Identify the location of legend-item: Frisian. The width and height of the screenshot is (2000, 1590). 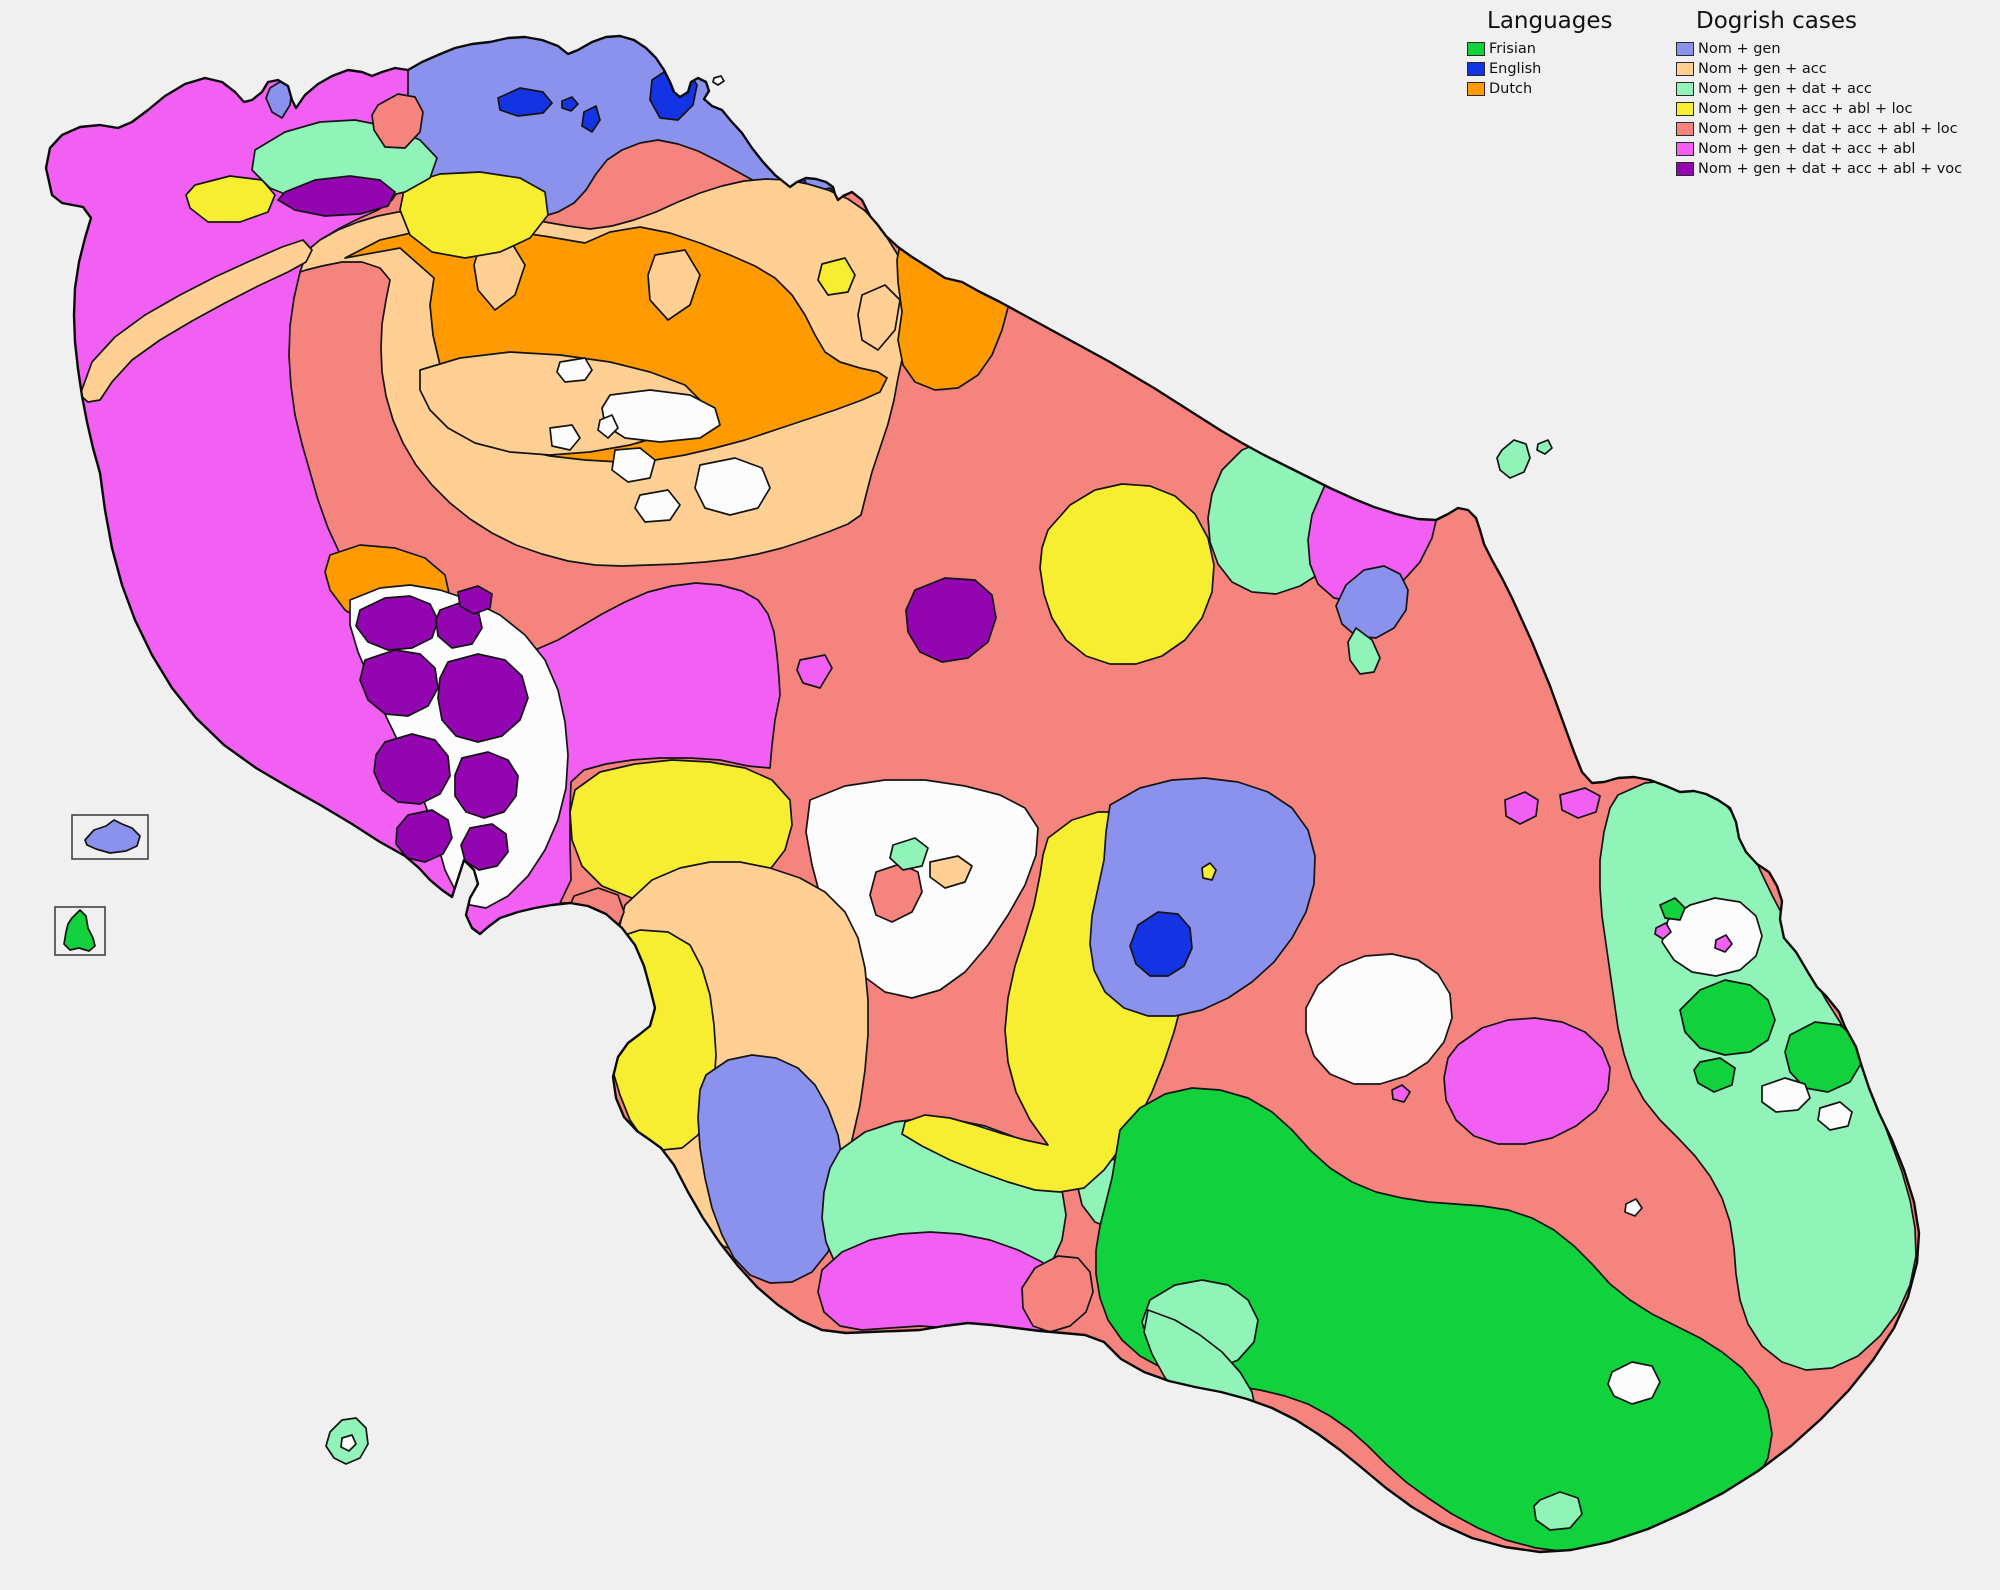
(1504, 49).